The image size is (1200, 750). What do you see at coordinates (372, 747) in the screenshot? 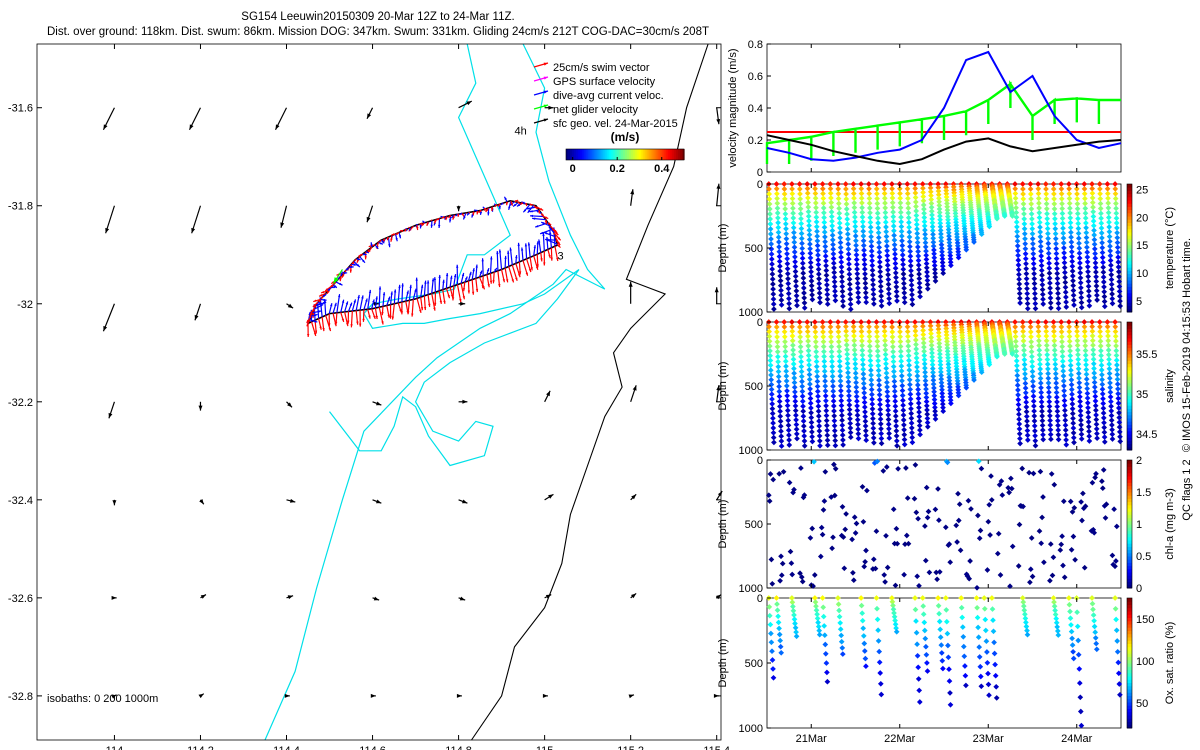
I see `map-x-tick-label: 114.6` at bounding box center [372, 747].